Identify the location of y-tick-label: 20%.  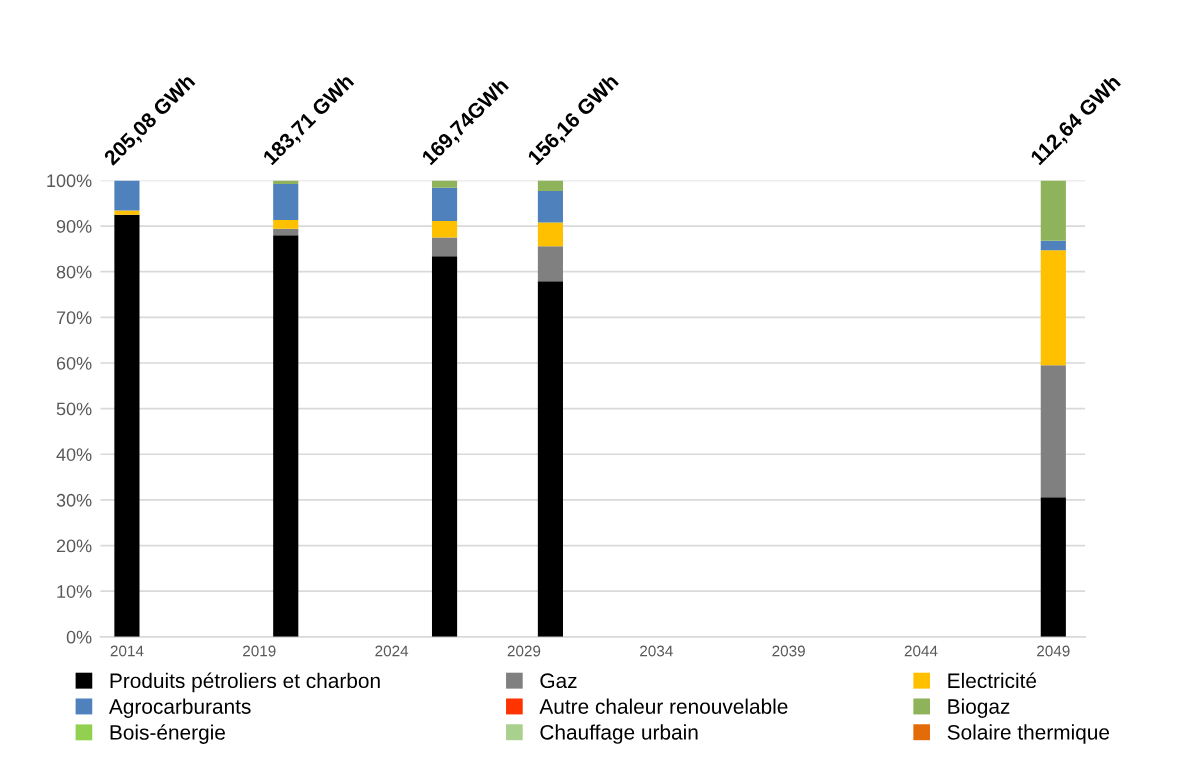
(74, 546).